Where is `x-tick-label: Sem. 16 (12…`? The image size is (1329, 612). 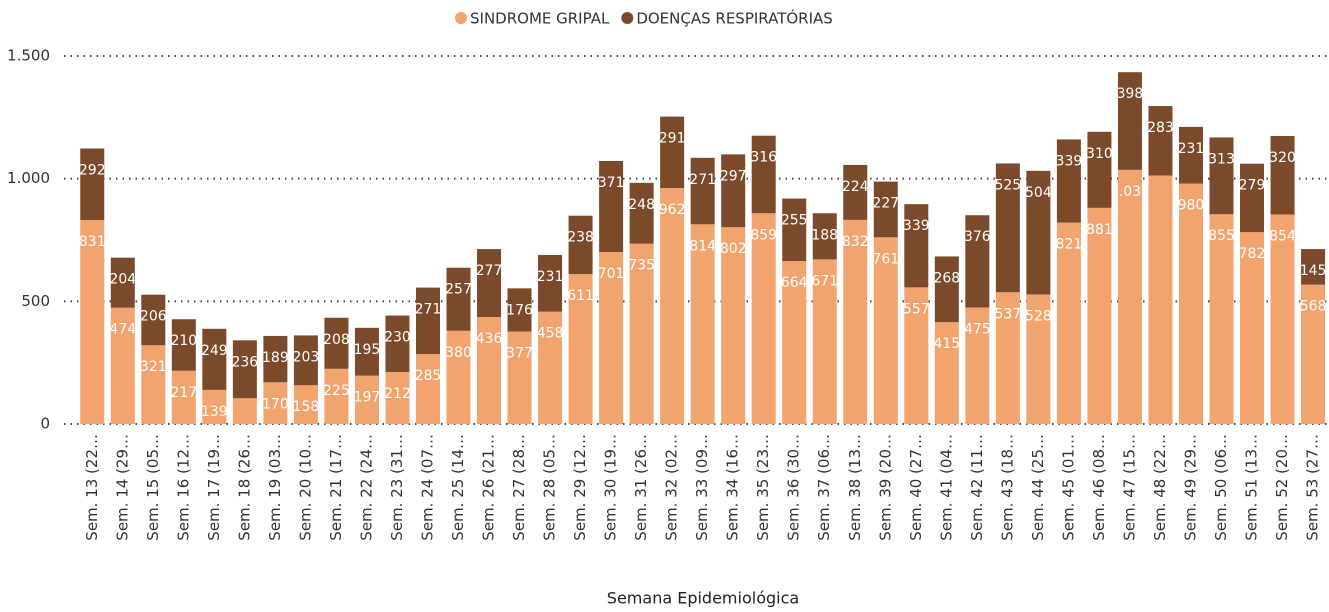
x-tick-label: Sem. 16 (12… is located at coordinates (183, 487).